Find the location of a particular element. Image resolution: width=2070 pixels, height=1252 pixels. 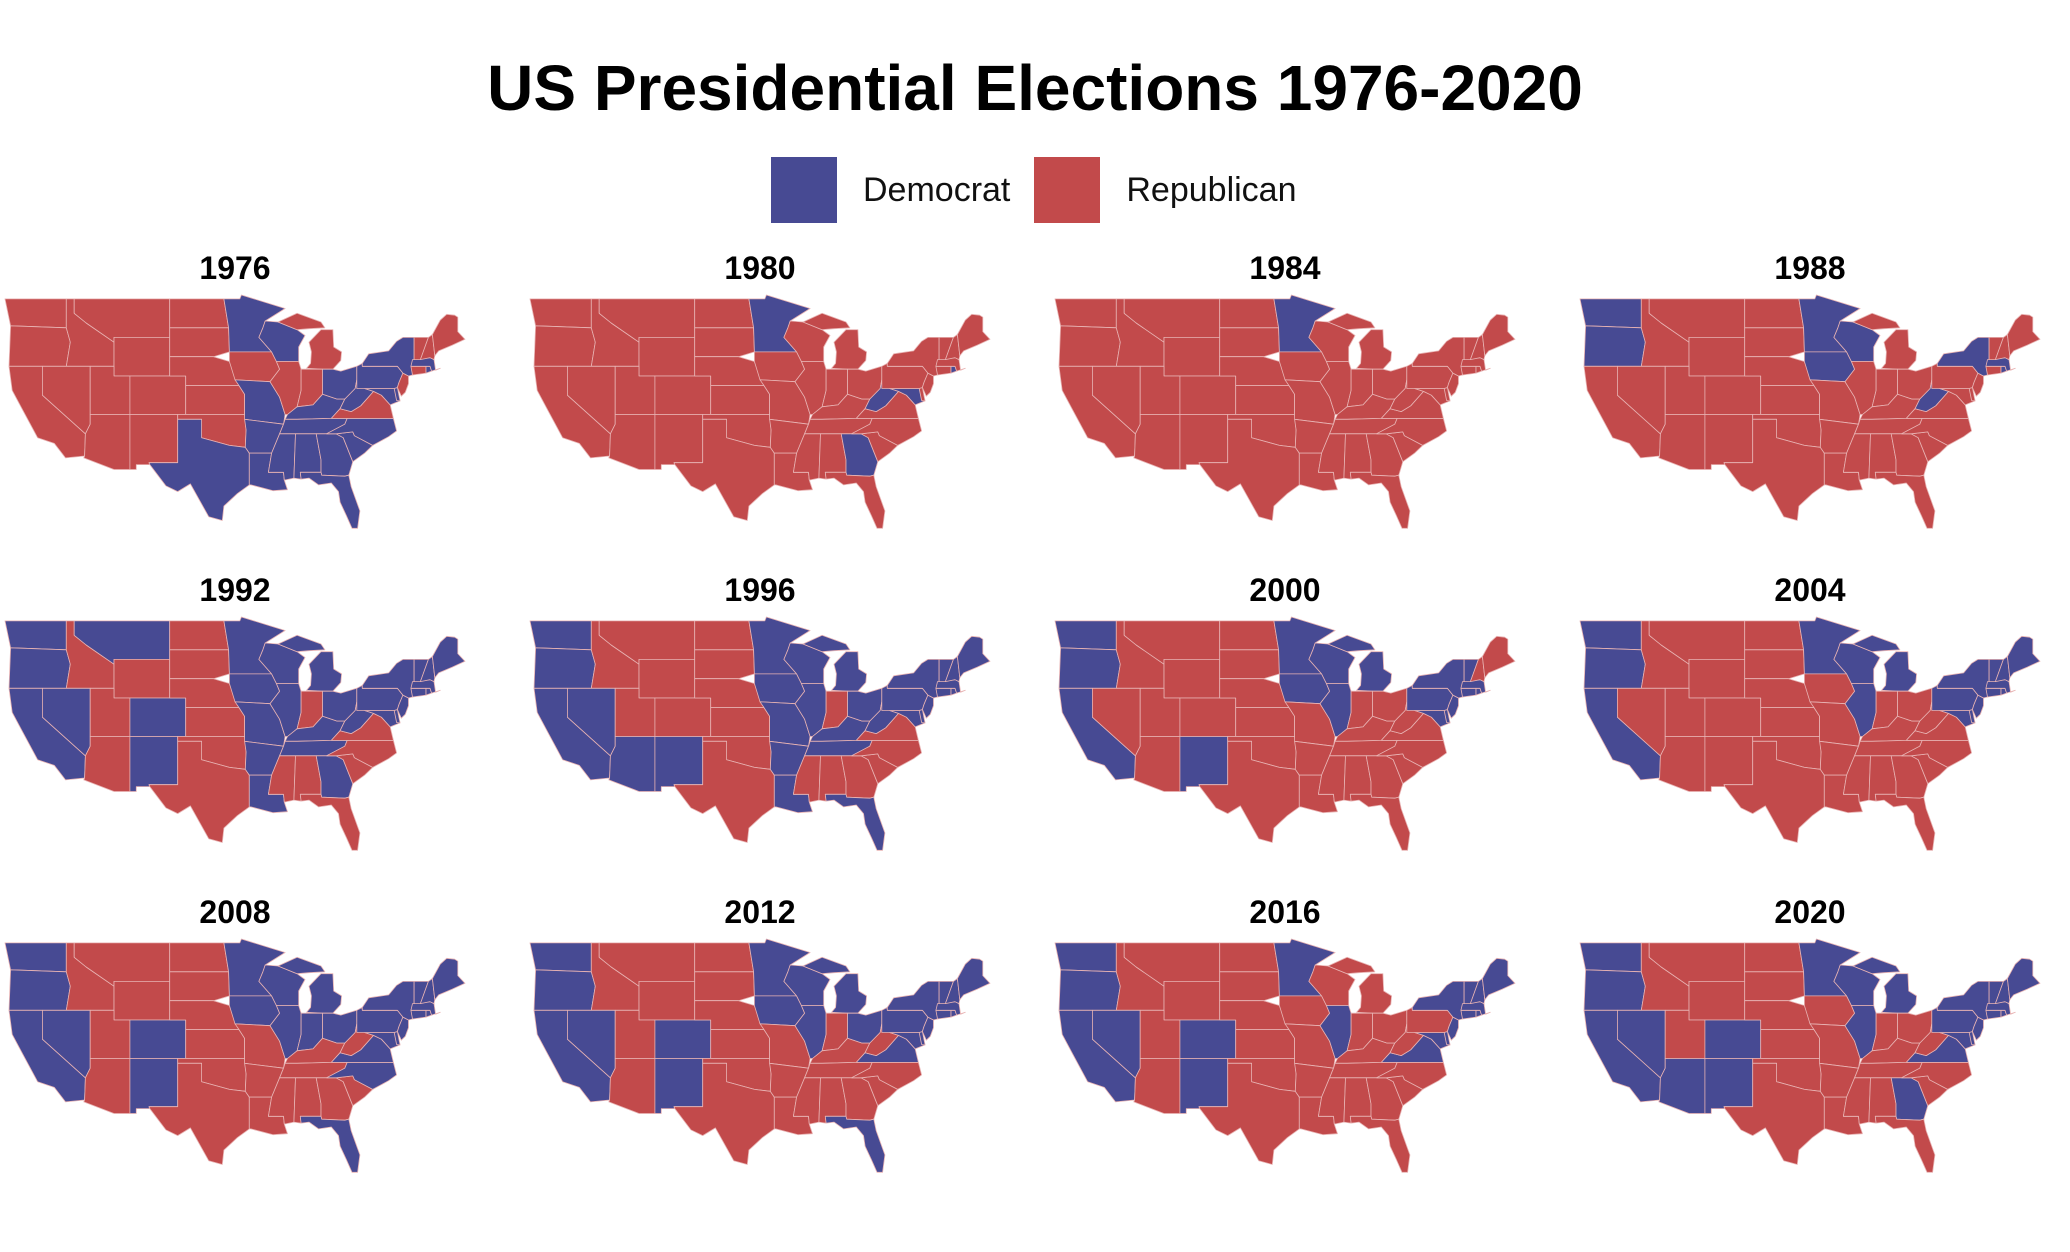

state-nm-2016 is located at coordinates (1204, 1086).